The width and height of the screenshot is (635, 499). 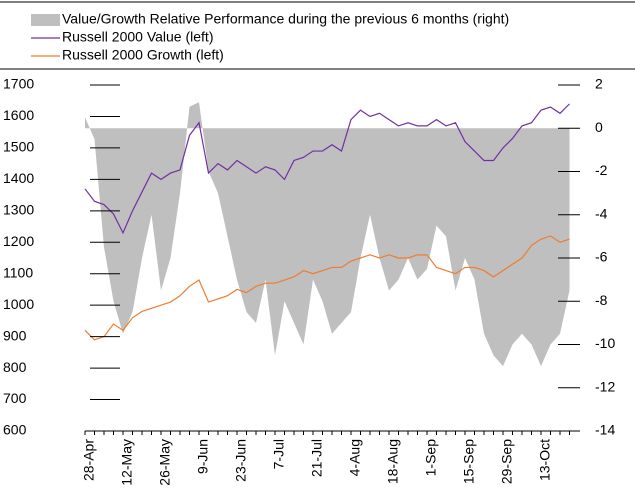 What do you see at coordinates (18, 304) in the screenshot?
I see `y-tick-label: 1000` at bounding box center [18, 304].